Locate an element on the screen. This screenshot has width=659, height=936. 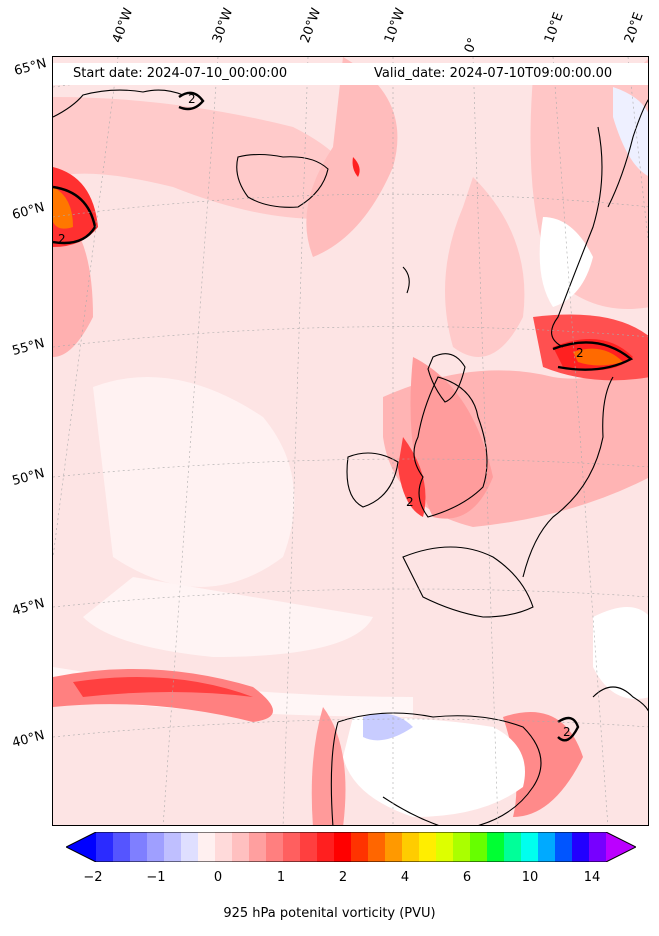
lon-label: 10°W is located at coordinates (395, 25).